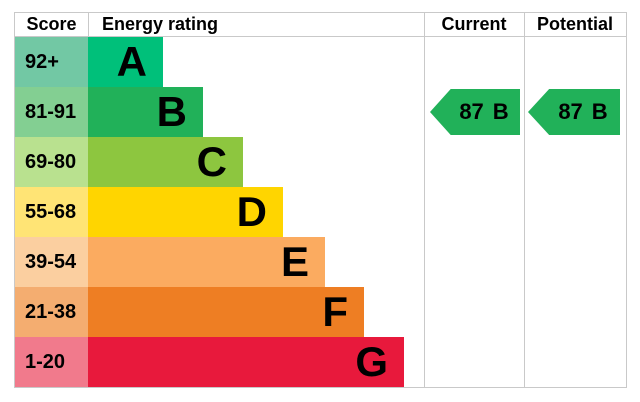 The width and height of the screenshot is (640, 402). I want to click on score-range-e: 39-54, so click(51, 262).